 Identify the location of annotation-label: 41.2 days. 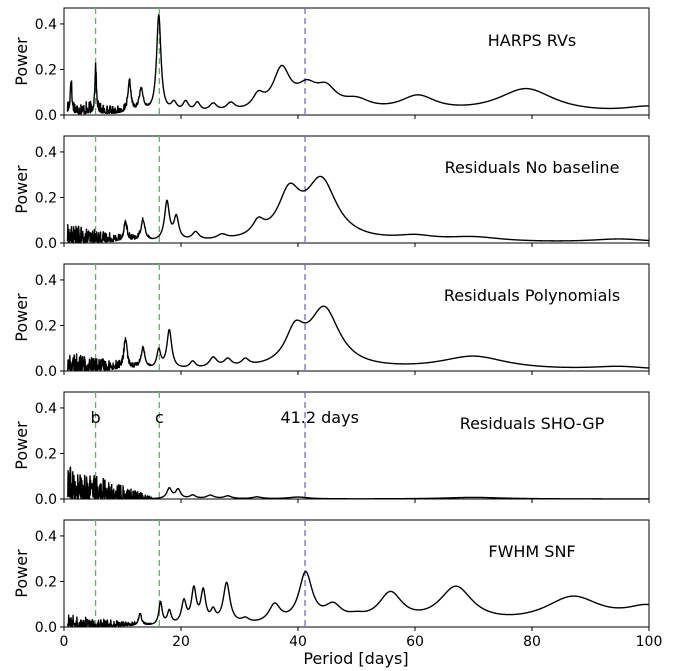
(319, 417).